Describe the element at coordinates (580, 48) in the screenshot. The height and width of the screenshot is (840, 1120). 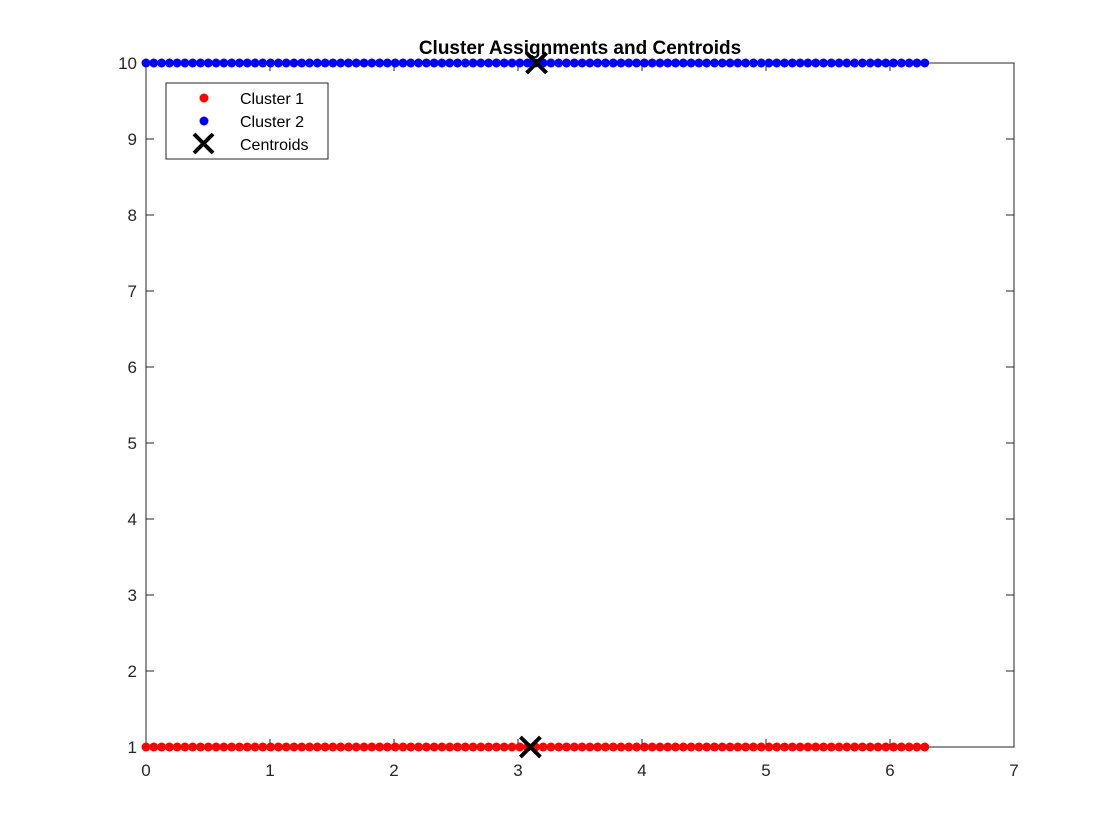
I see `chart-title: Cluster Assignments and Centroids` at that location.